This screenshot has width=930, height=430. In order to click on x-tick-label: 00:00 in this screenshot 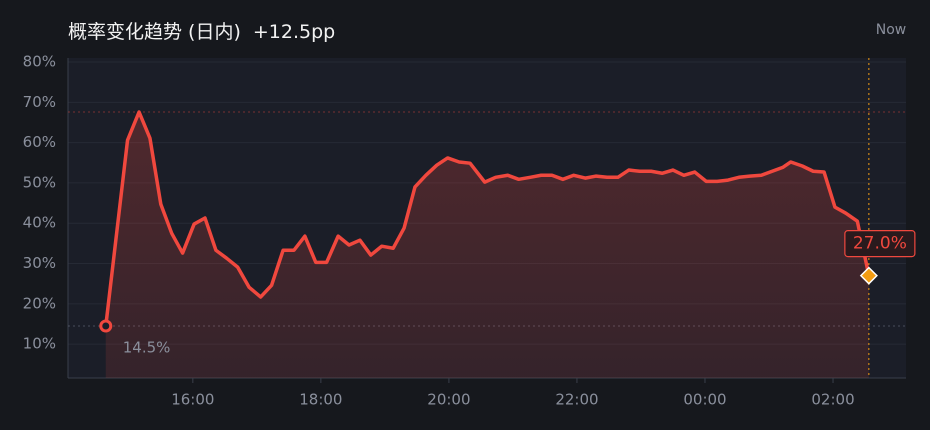, I will do `click(704, 400)`.